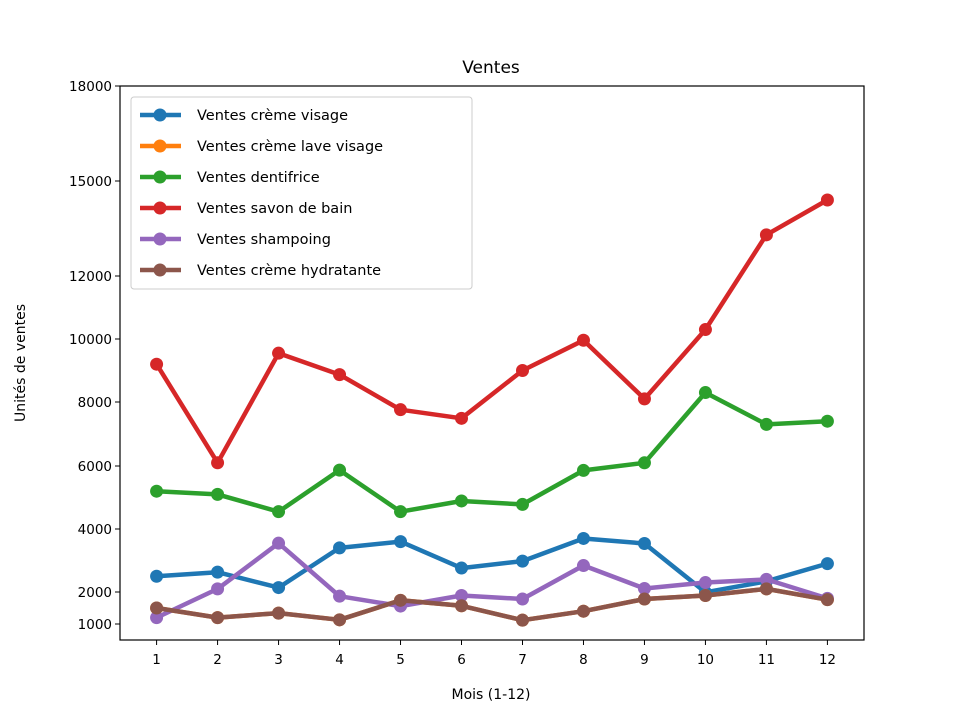 This screenshot has height=720, width=960. I want to click on x-tick-label: 1, so click(156, 660).